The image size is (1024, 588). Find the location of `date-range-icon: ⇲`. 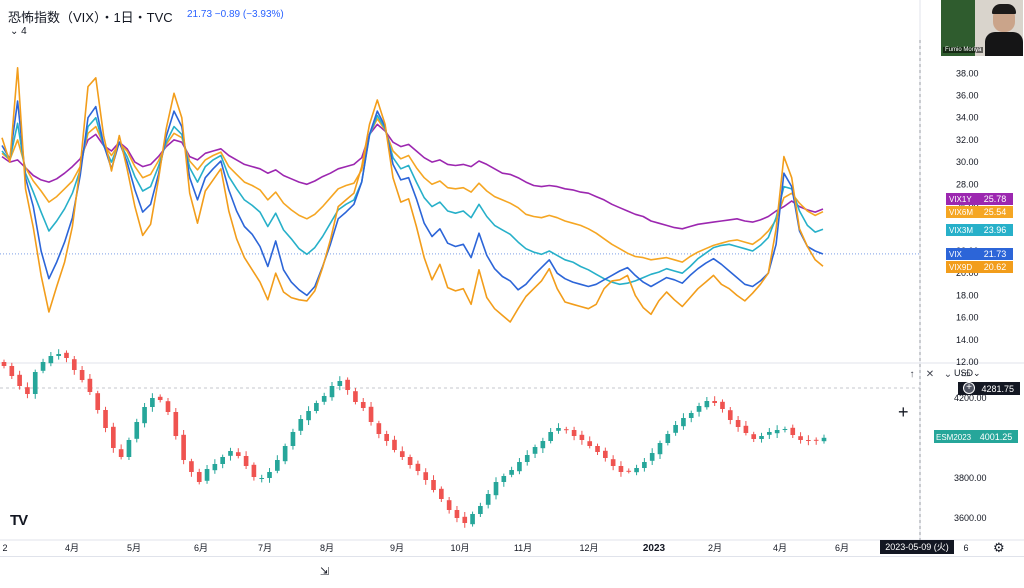

date-range-icon: ⇲ is located at coordinates (325, 572).